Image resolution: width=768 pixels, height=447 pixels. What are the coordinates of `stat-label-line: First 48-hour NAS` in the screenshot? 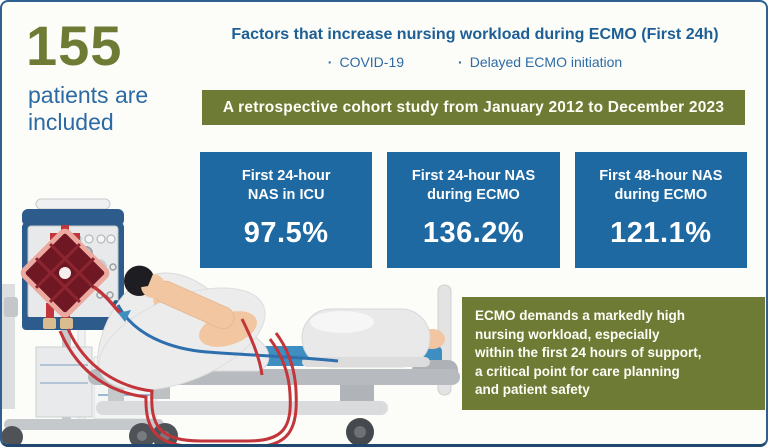 It's located at (661, 176).